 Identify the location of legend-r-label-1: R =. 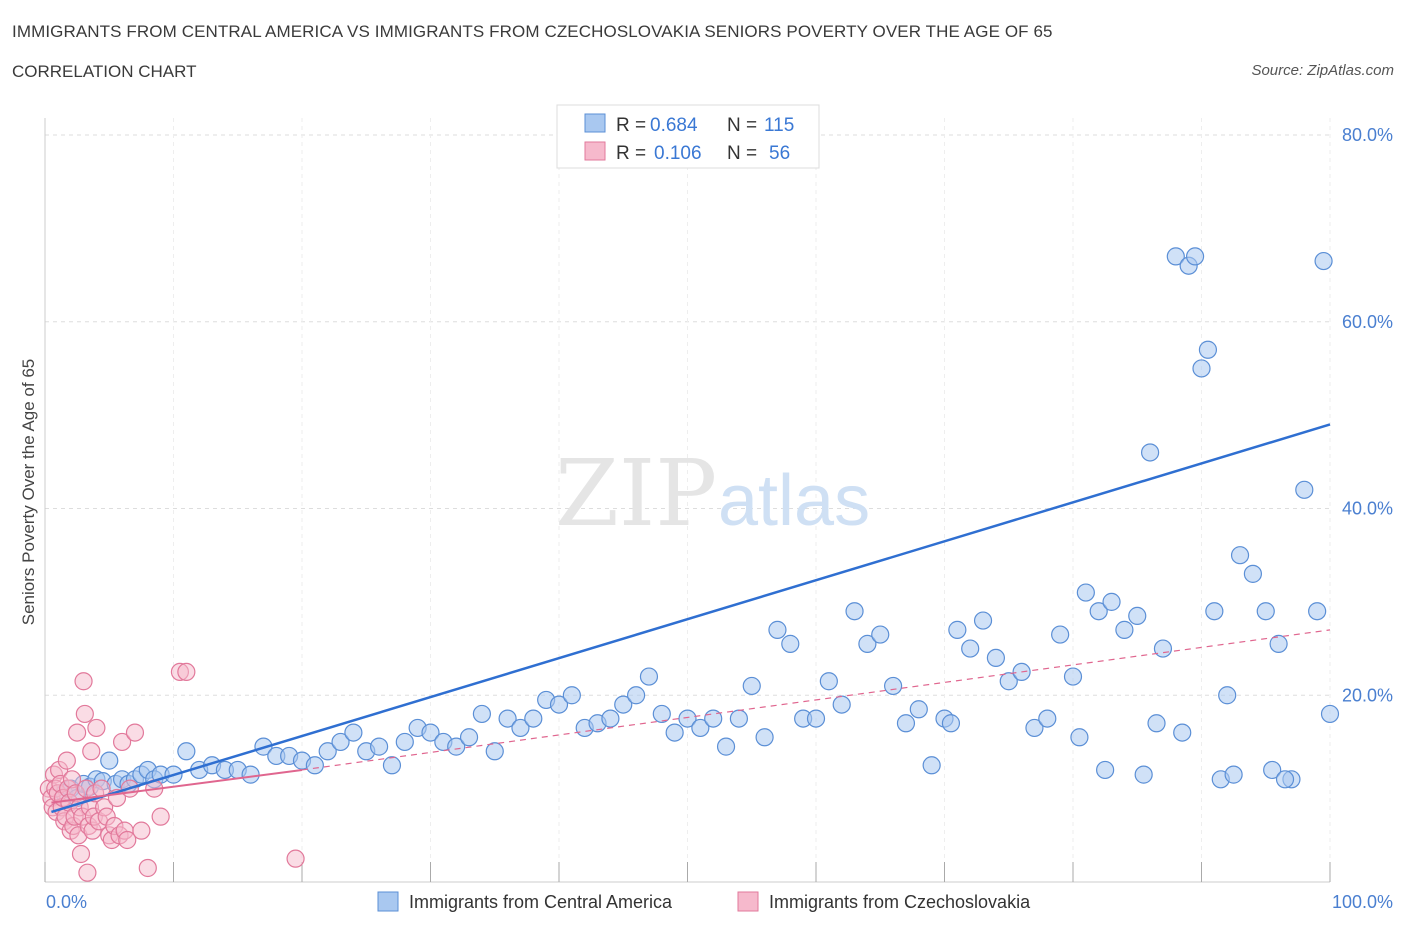
(631, 125).